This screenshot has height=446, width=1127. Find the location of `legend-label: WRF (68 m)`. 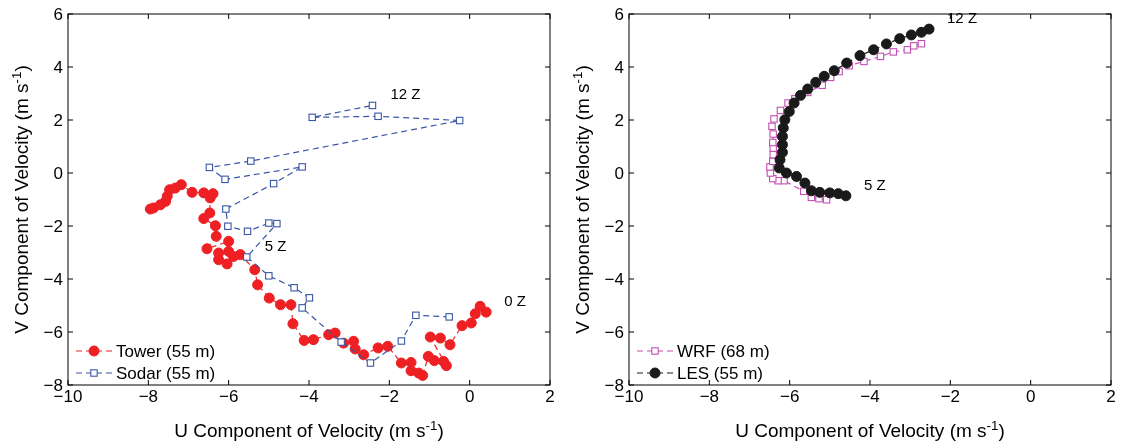

legend-label: WRF (68 m) is located at coordinates (723, 351).